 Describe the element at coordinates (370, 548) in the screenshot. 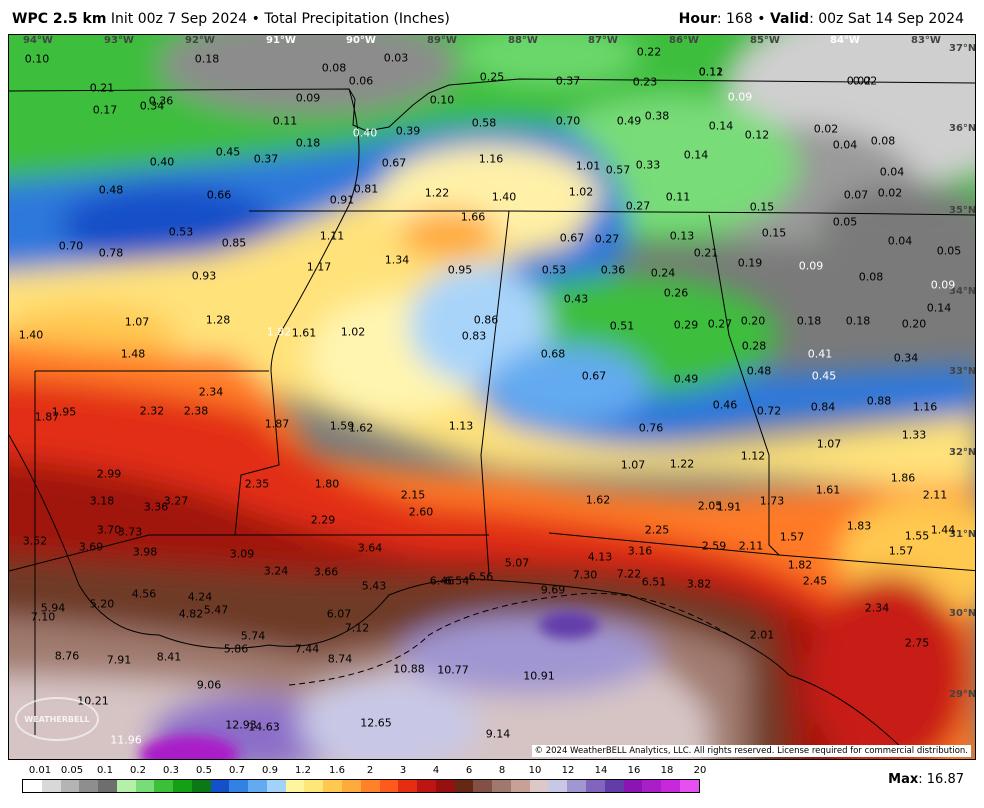

I see `precip-value-label: 3.64` at that location.